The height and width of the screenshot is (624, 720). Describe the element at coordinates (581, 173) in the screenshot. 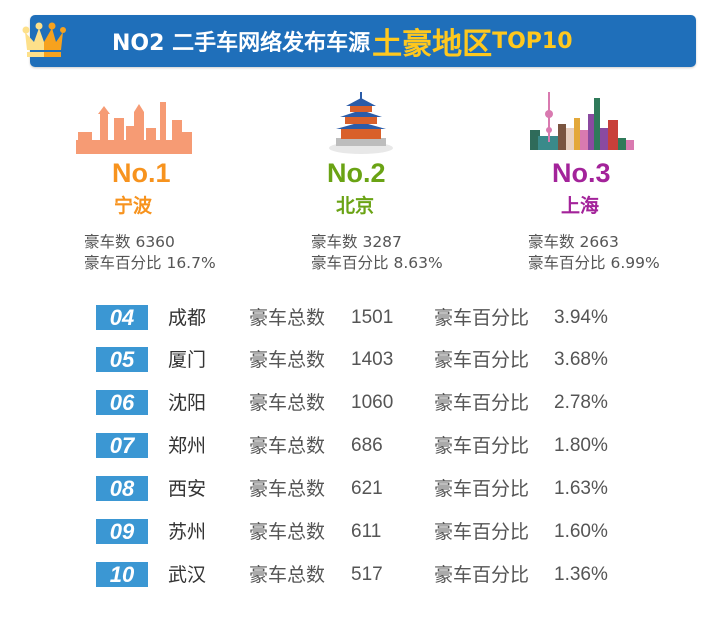

I see `rank-3-label: No.3` at that location.